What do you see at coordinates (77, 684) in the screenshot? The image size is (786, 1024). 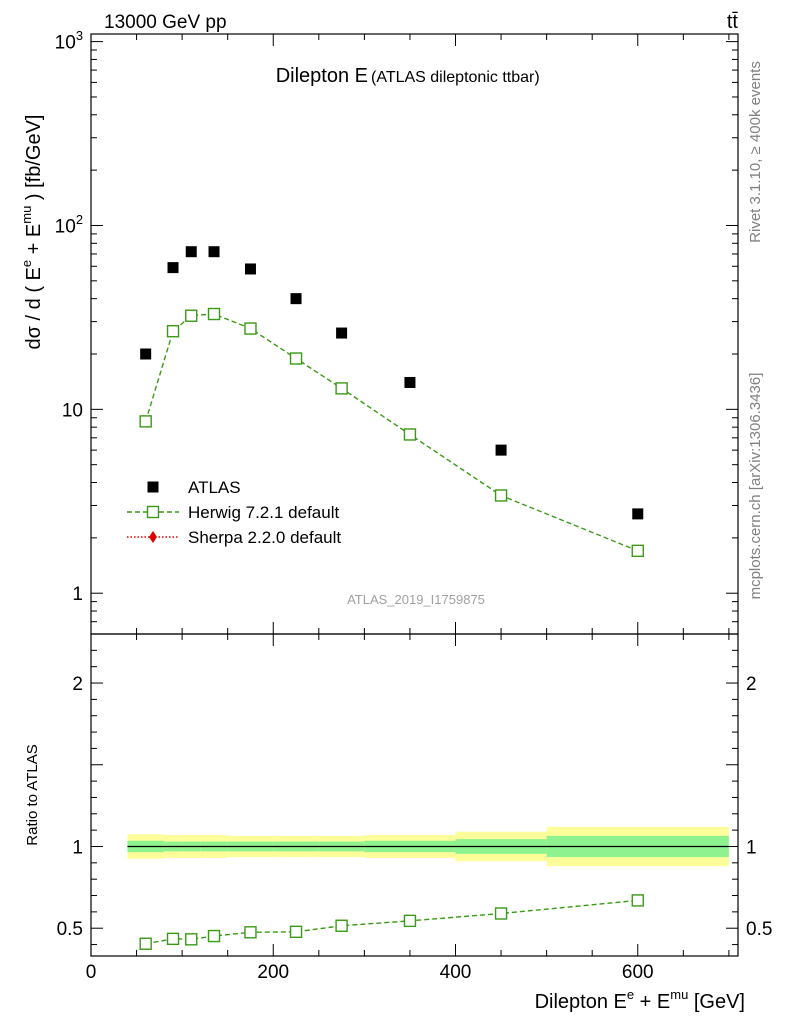 I see `y-tick-label-ratio: 2` at bounding box center [77, 684].